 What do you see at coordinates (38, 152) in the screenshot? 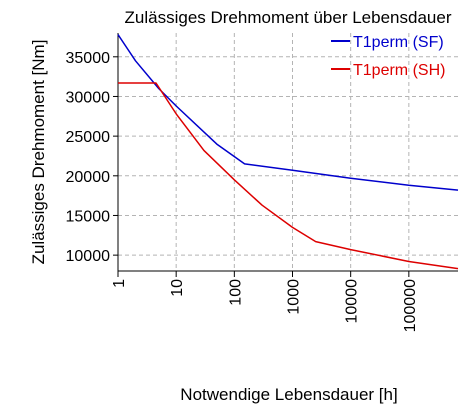
I see `y-axis-label: Zulässiges Drehmoment [Nm]` at bounding box center [38, 152].